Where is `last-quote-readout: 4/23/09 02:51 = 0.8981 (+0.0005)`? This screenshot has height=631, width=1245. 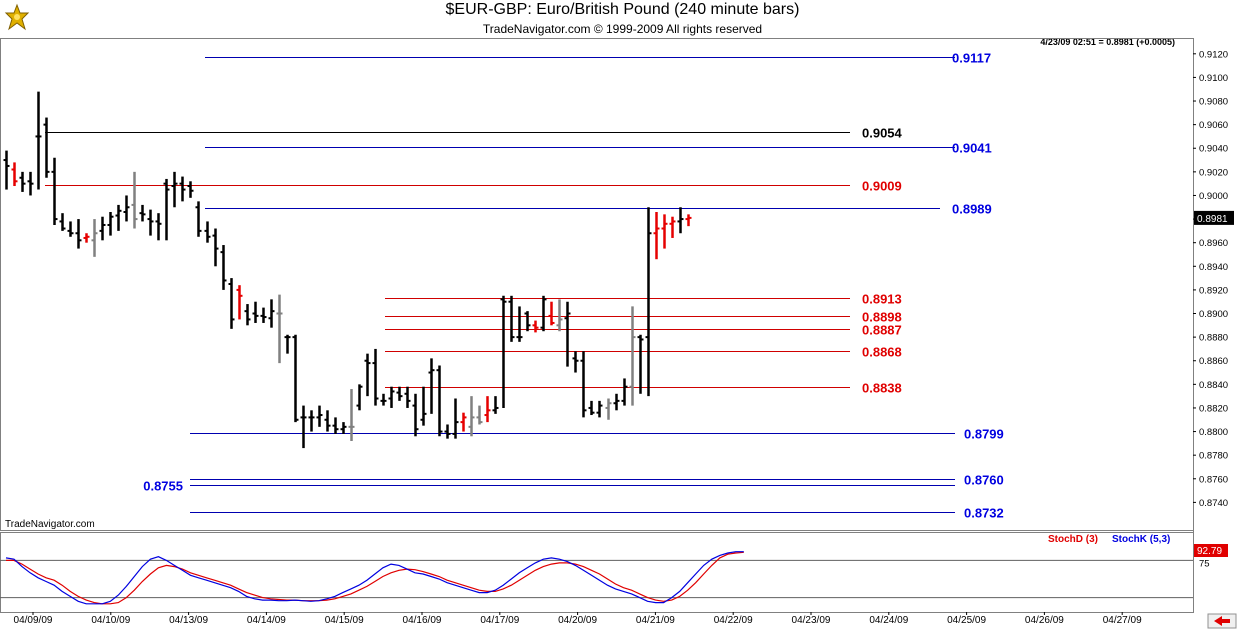
last-quote-readout: 4/23/09 02:51 = 0.8981 (+0.0005) is located at coordinates (1107, 42).